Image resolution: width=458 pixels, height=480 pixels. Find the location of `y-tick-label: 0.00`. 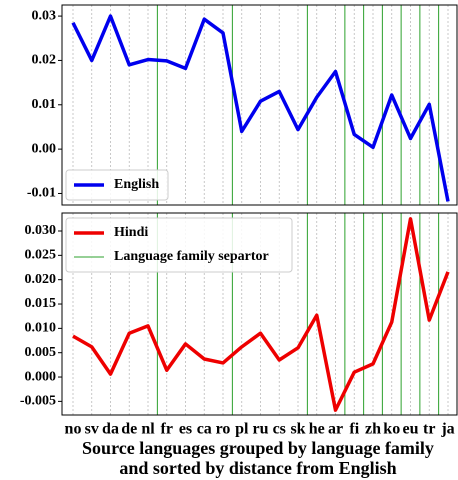

y-tick-label: 0.00 is located at coordinates (44, 148).